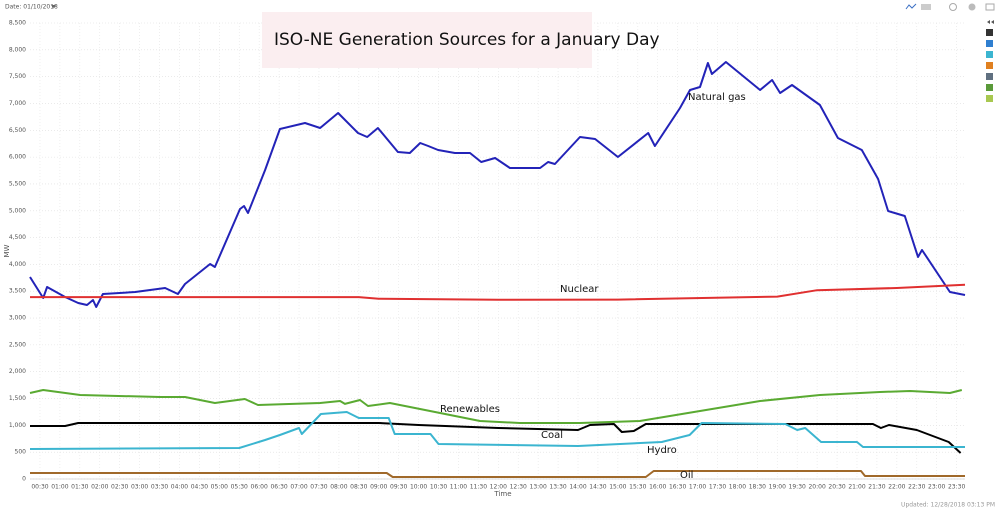  I want to click on x-tick-label: 05:00, so click(219, 487).